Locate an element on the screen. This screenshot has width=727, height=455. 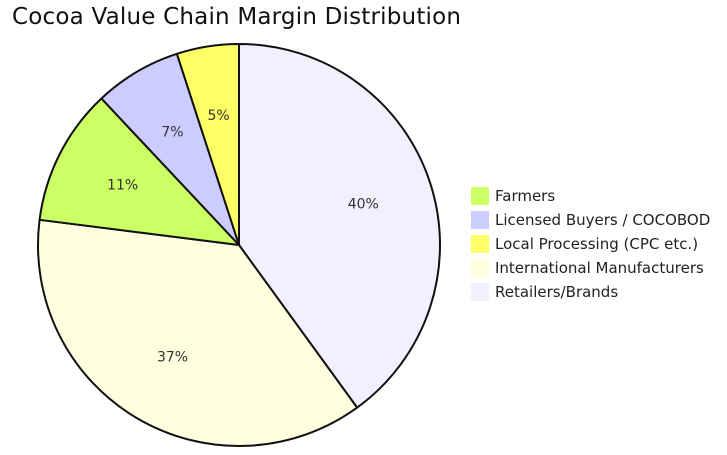
legend-item-licensed-buyers: Licensed Buyers / COCOBOD is located at coordinates (598, 220).